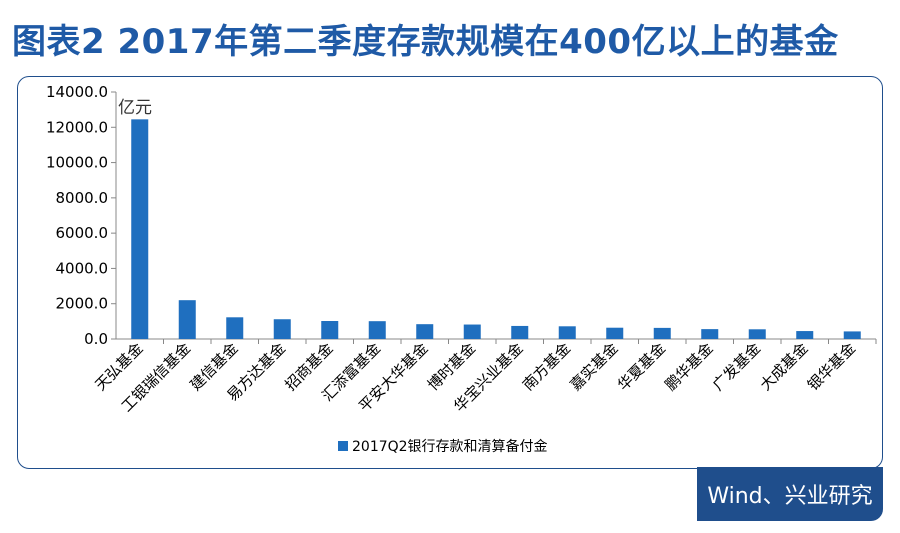  What do you see at coordinates (688, 366) in the screenshot?
I see `x-category-label: 鹏华基金` at bounding box center [688, 366].